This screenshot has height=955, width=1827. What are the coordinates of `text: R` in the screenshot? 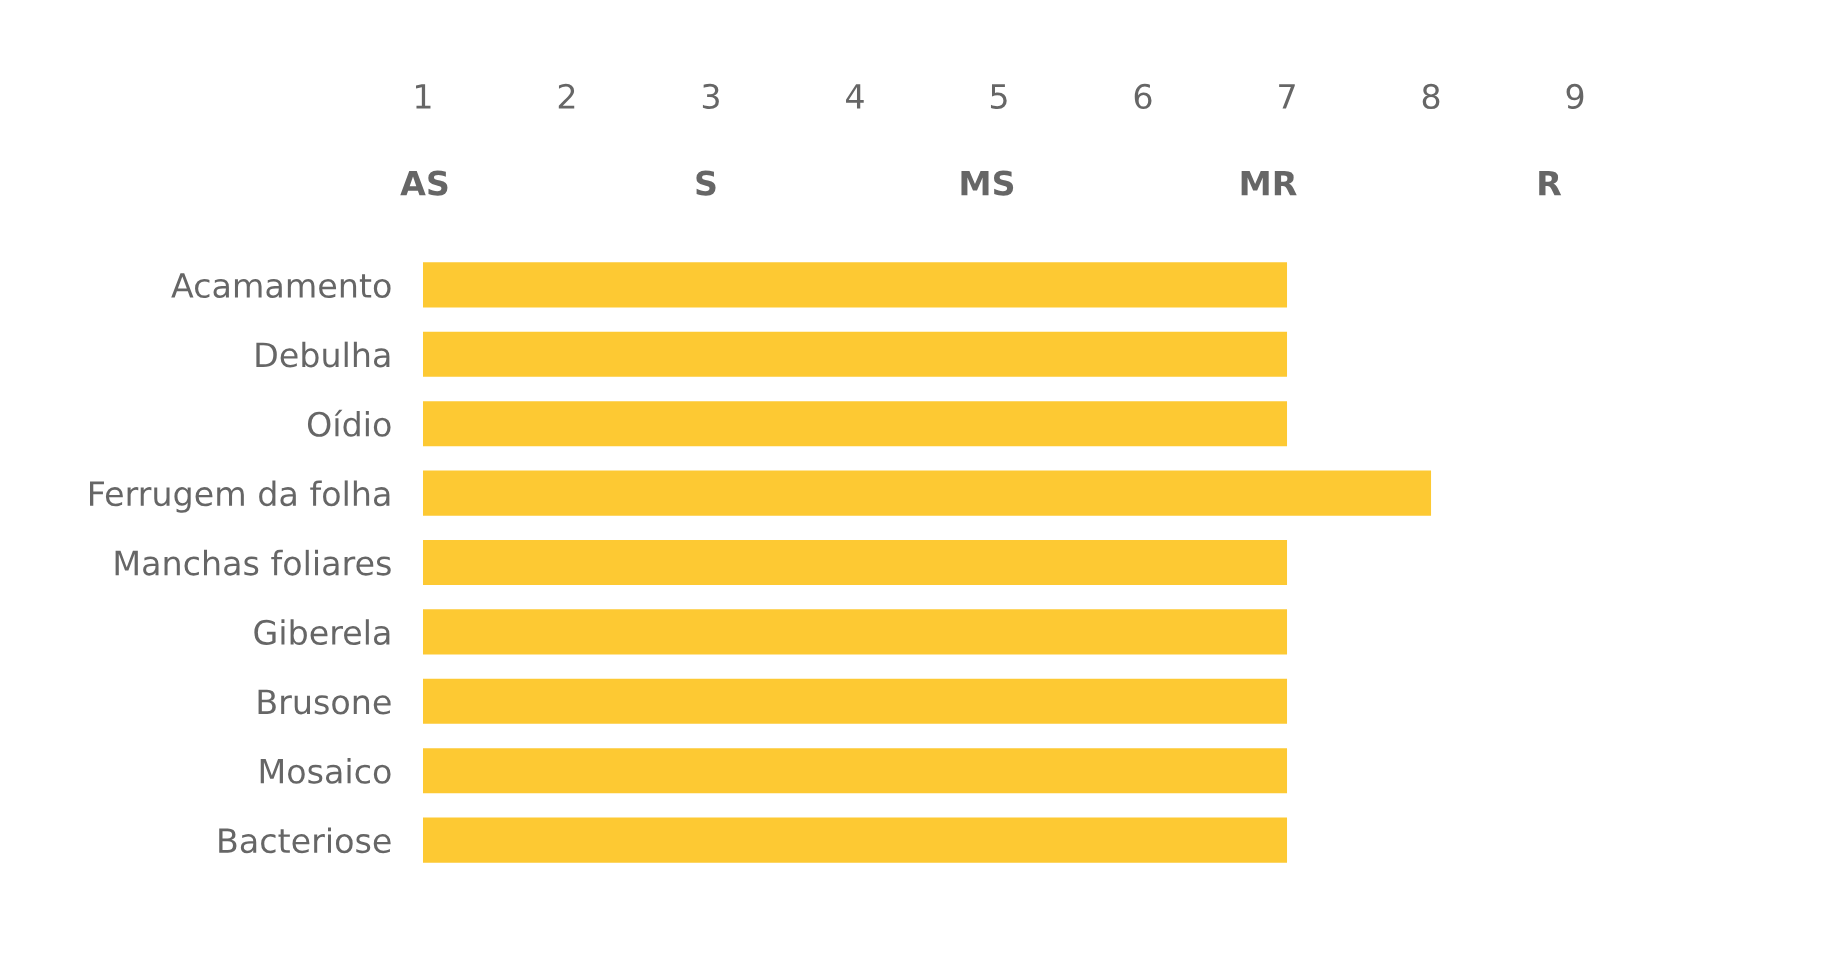 It's located at (1550, 183).